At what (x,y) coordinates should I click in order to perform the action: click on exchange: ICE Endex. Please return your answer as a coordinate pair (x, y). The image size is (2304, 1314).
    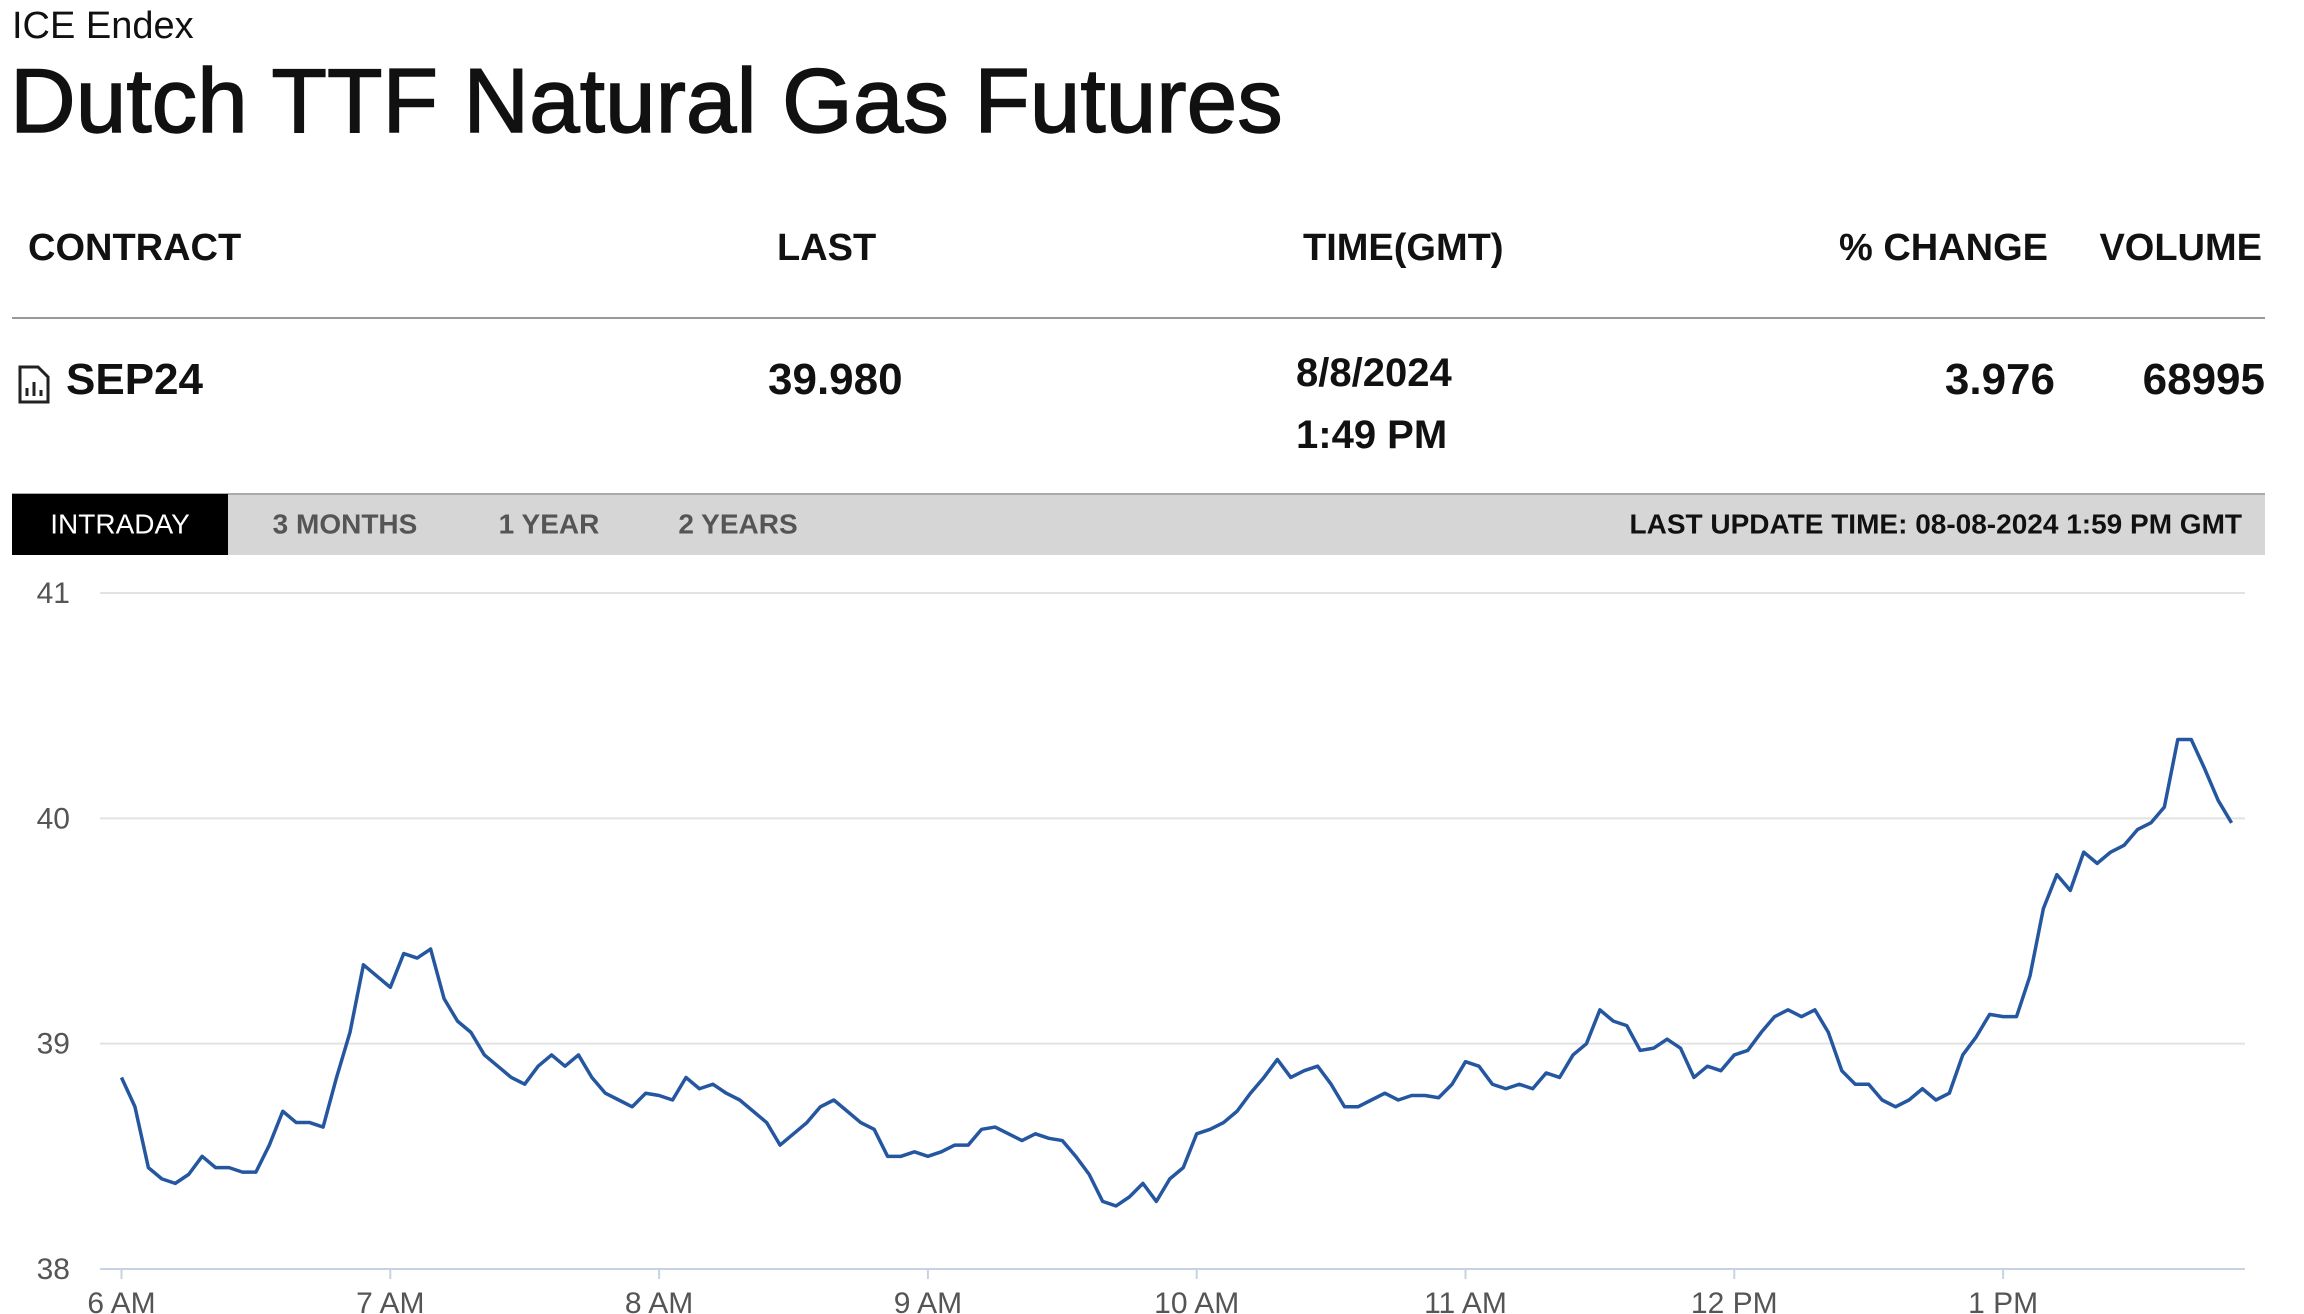
    Looking at the image, I should click on (103, 26).